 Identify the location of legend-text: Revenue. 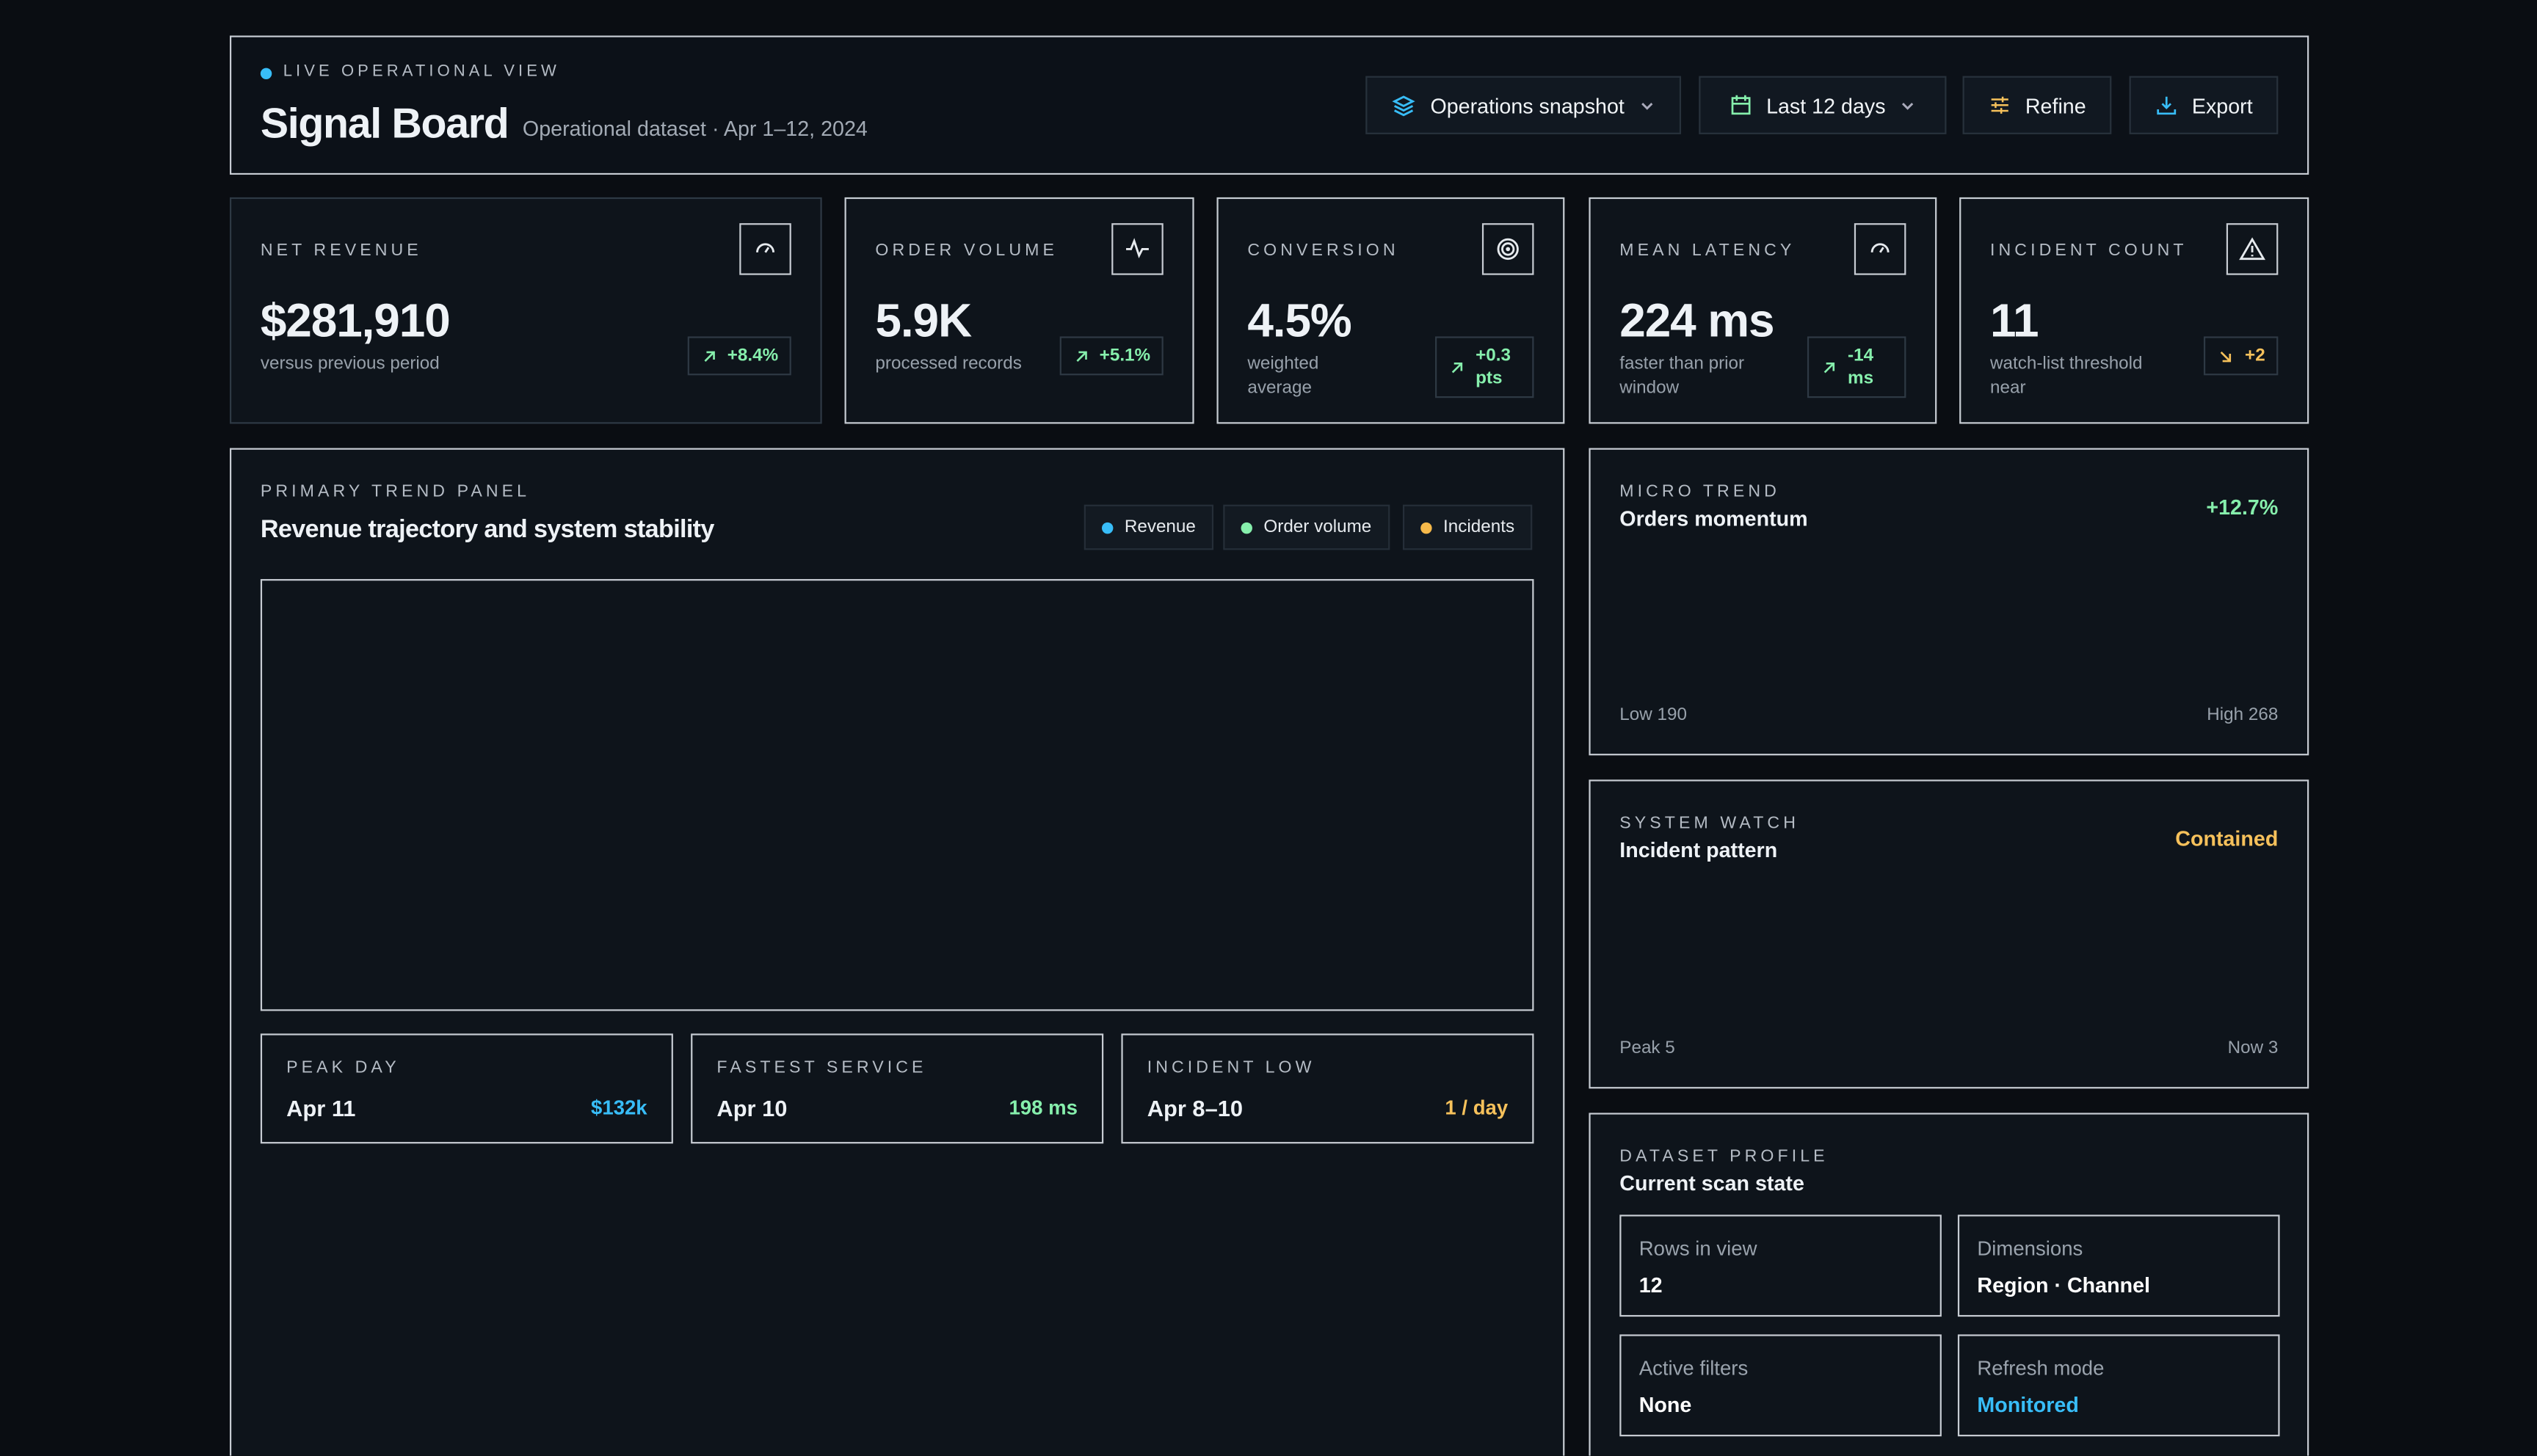
(1160, 527).